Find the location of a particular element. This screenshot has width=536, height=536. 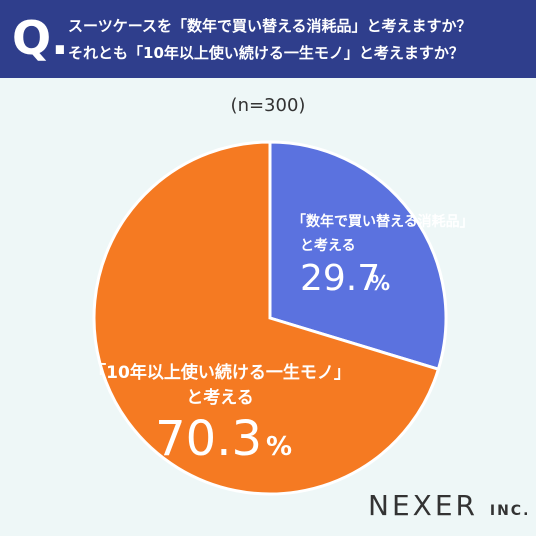

slice-short-label-line1: 「数年で買い替える消耗品」 is located at coordinates (383, 221).